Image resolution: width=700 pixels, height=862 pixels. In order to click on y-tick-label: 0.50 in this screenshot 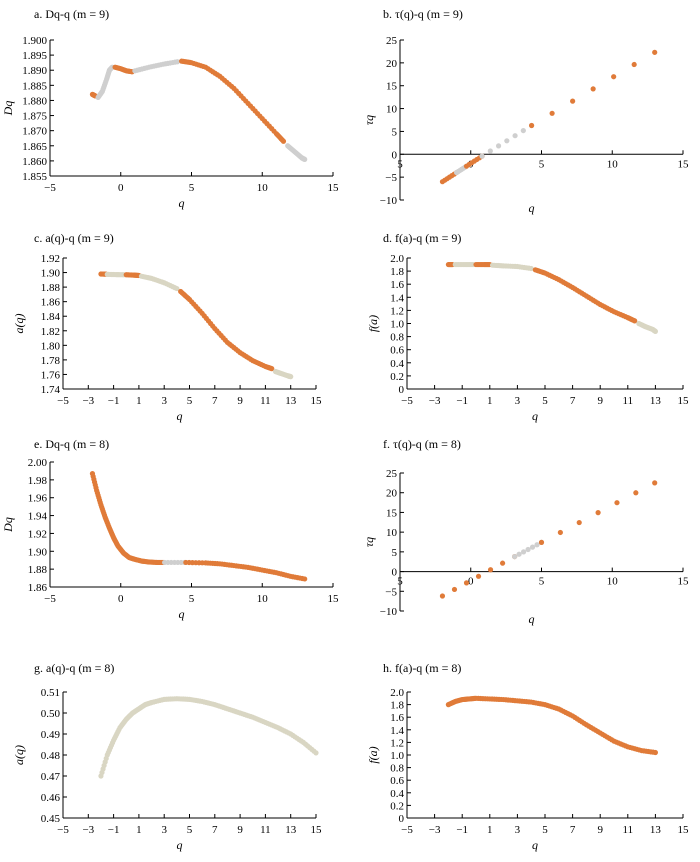, I will do `click(51, 714)`.